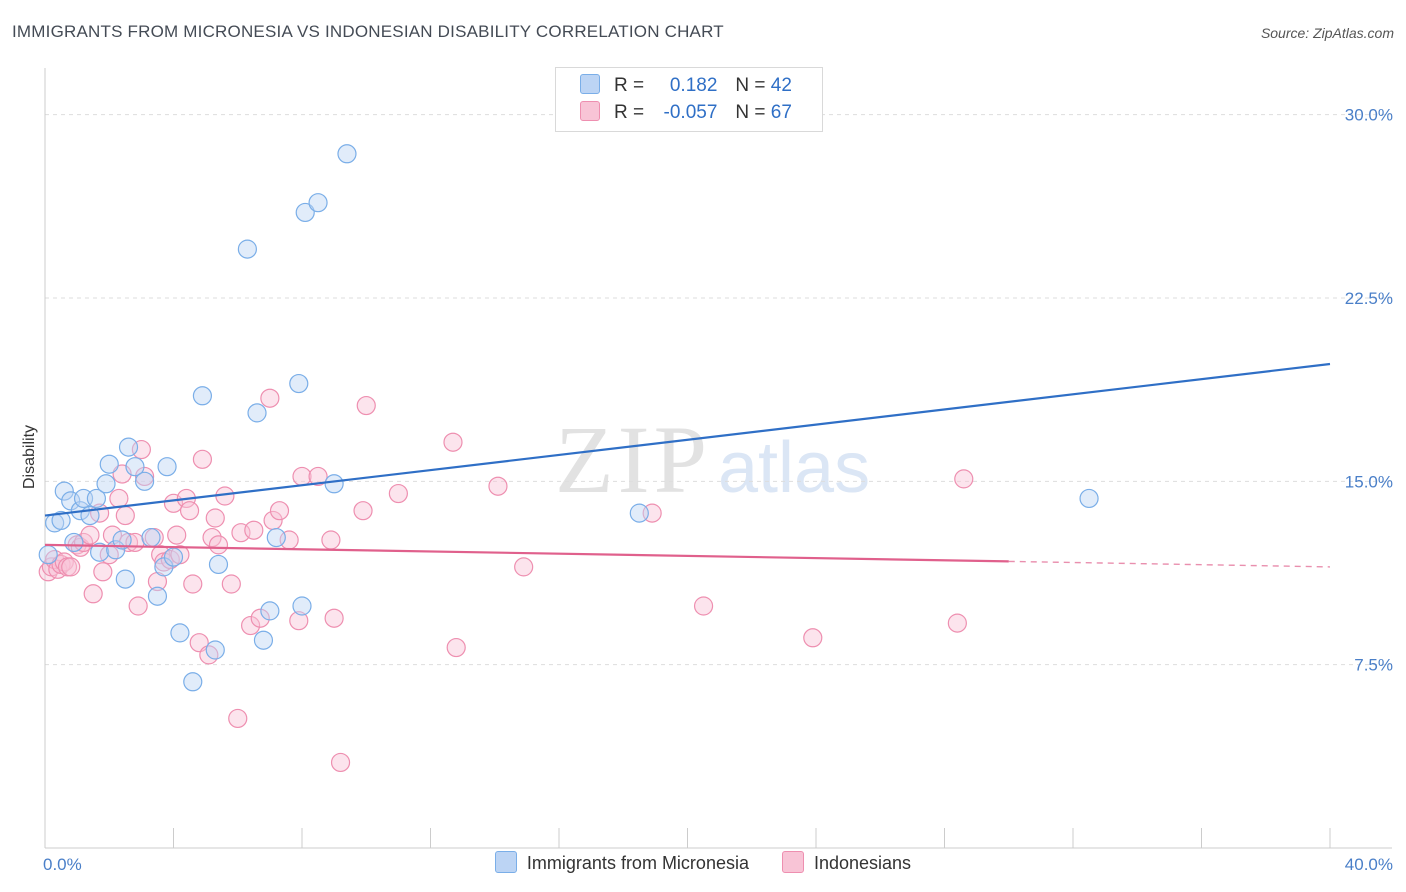  Describe the element at coordinates (633, 459) in the screenshot. I see `watermark-zip: ZIP` at that location.